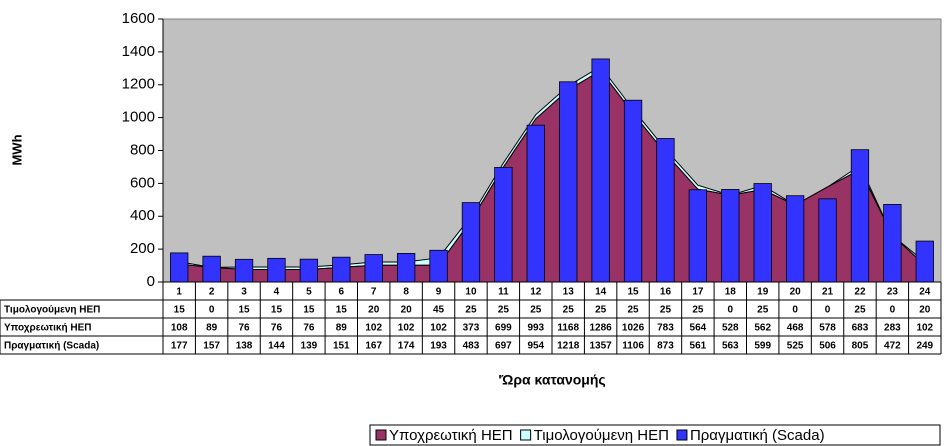 The height and width of the screenshot is (446, 944). Describe the element at coordinates (244, 346) in the screenshot. I see `table-value: 138` at that location.